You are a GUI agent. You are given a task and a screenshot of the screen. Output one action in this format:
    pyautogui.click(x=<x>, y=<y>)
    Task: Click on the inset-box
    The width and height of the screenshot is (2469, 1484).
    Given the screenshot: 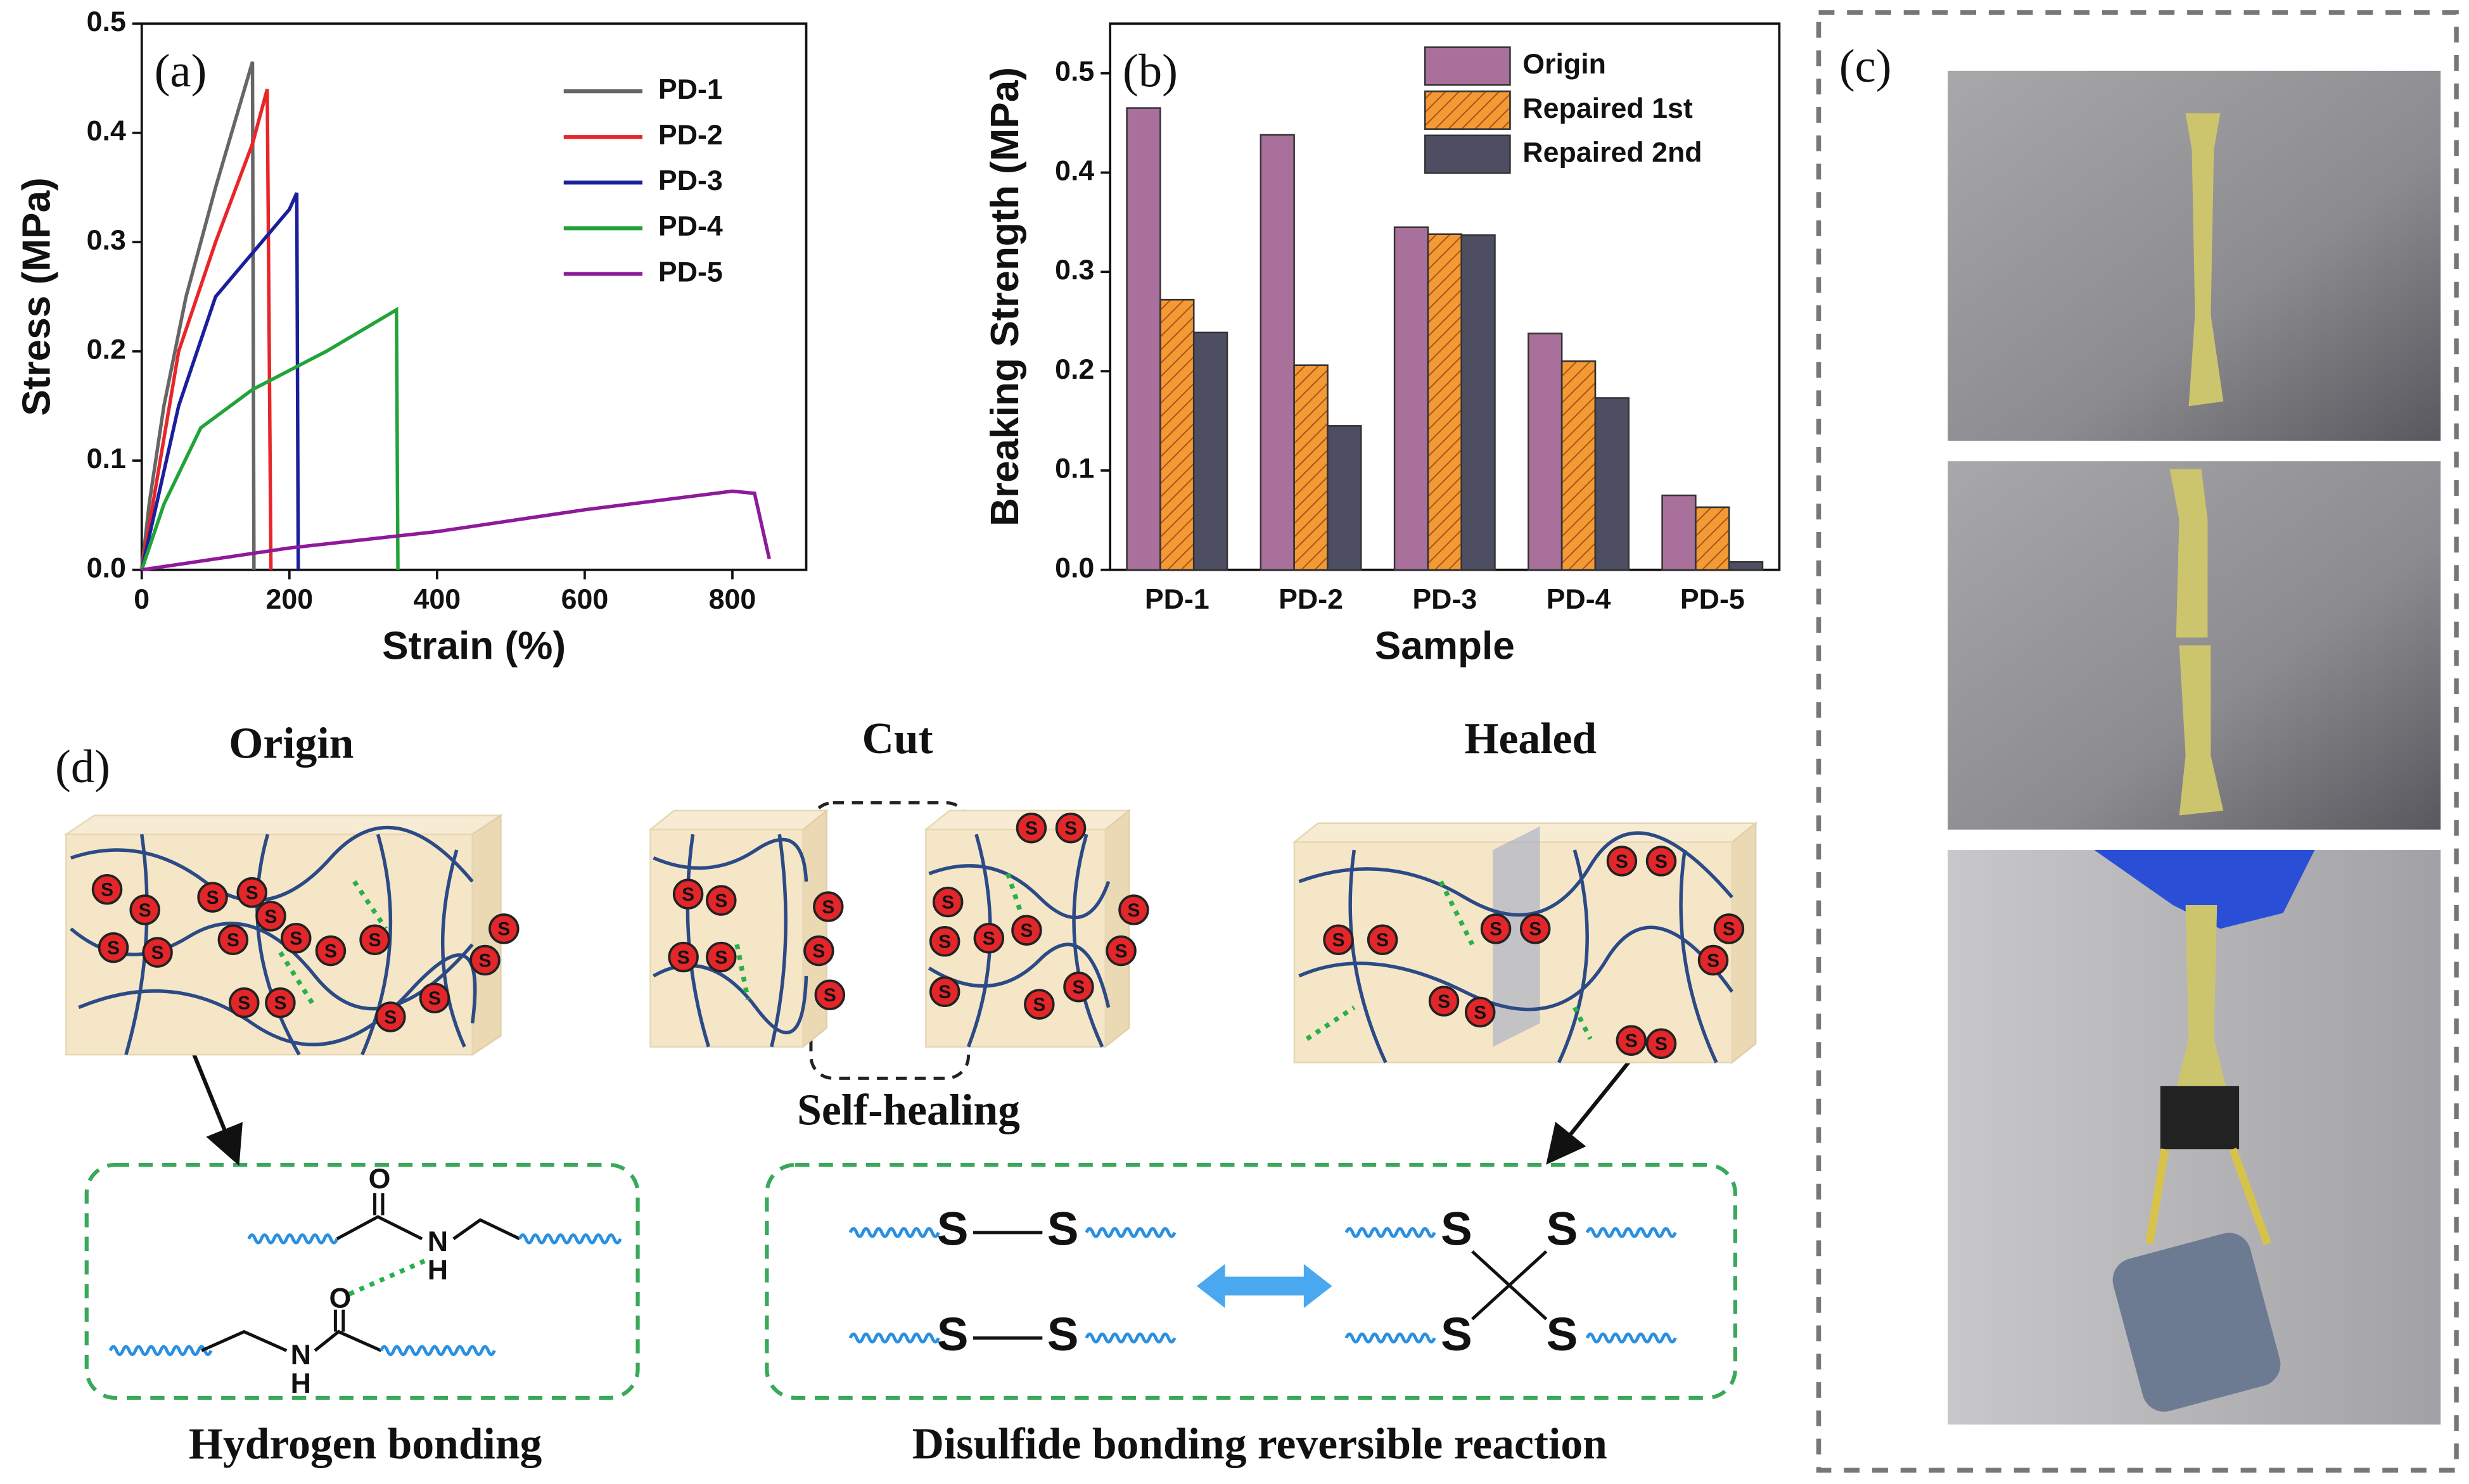 What is the action you would take?
    pyautogui.click(x=1251, y=1281)
    